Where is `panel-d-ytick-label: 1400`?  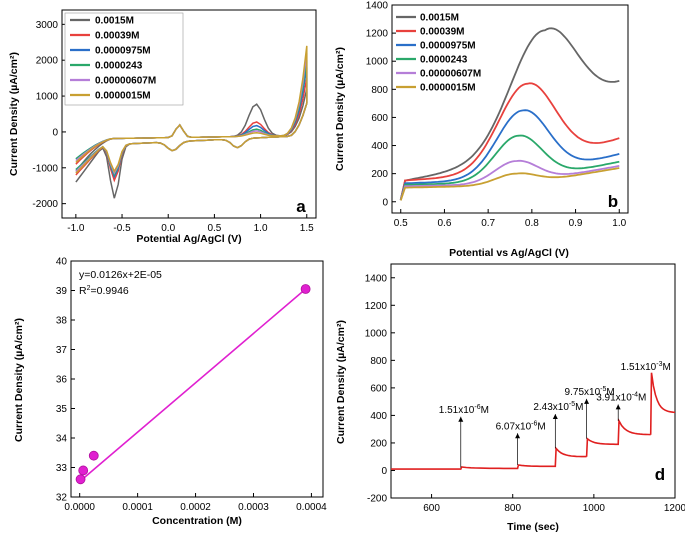 panel-d-ytick-label: 1400 is located at coordinates (376, 278).